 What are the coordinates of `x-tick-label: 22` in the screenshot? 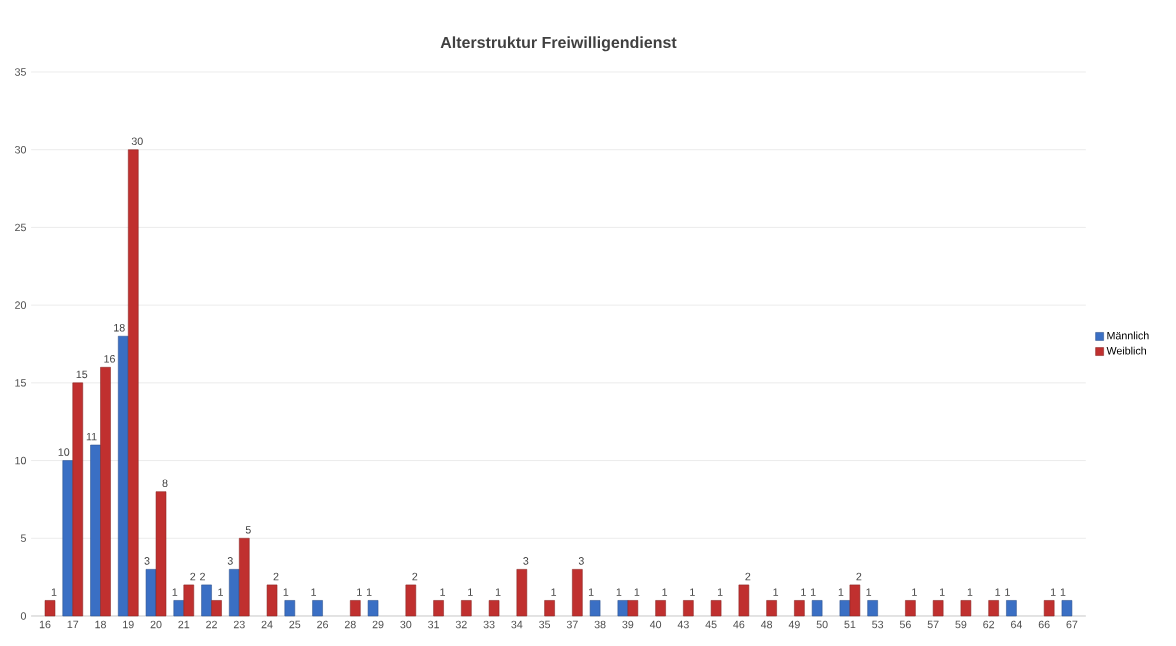 It's located at (211, 624).